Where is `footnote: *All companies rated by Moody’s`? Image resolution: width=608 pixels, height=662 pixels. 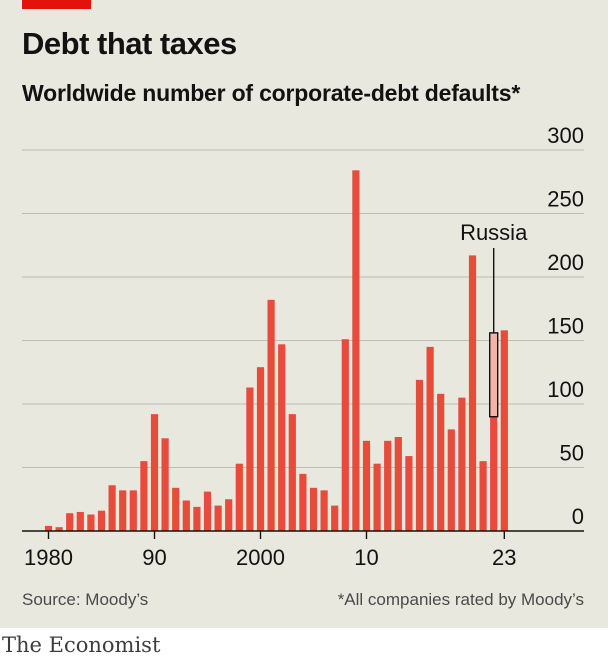 footnote: *All companies rated by Moody’s is located at coordinates (460, 599).